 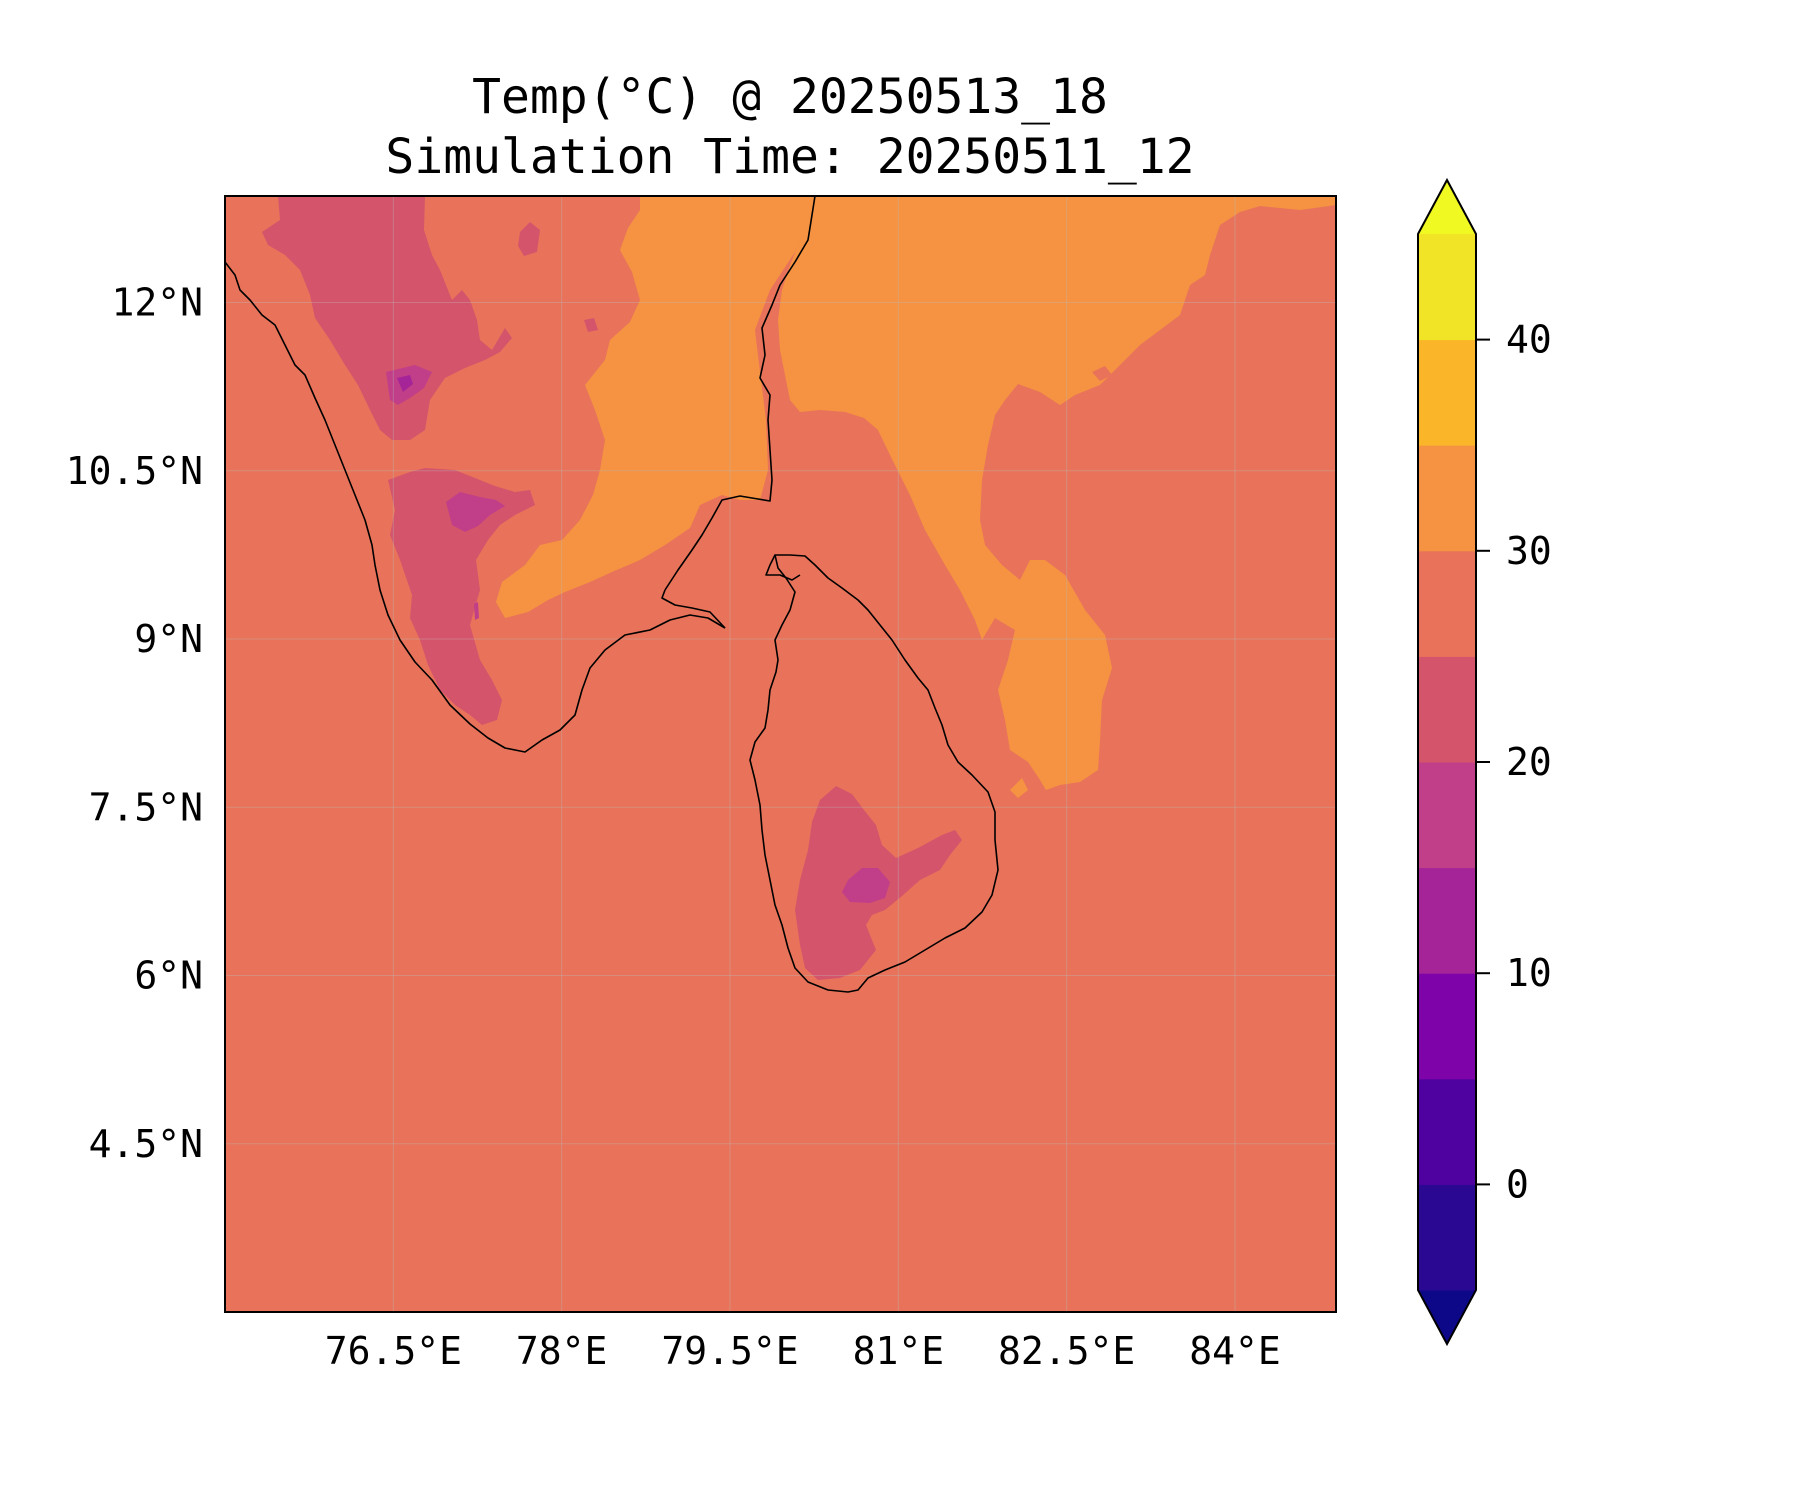 I want to click on contour-15-20-south, so click(x=475, y=512).